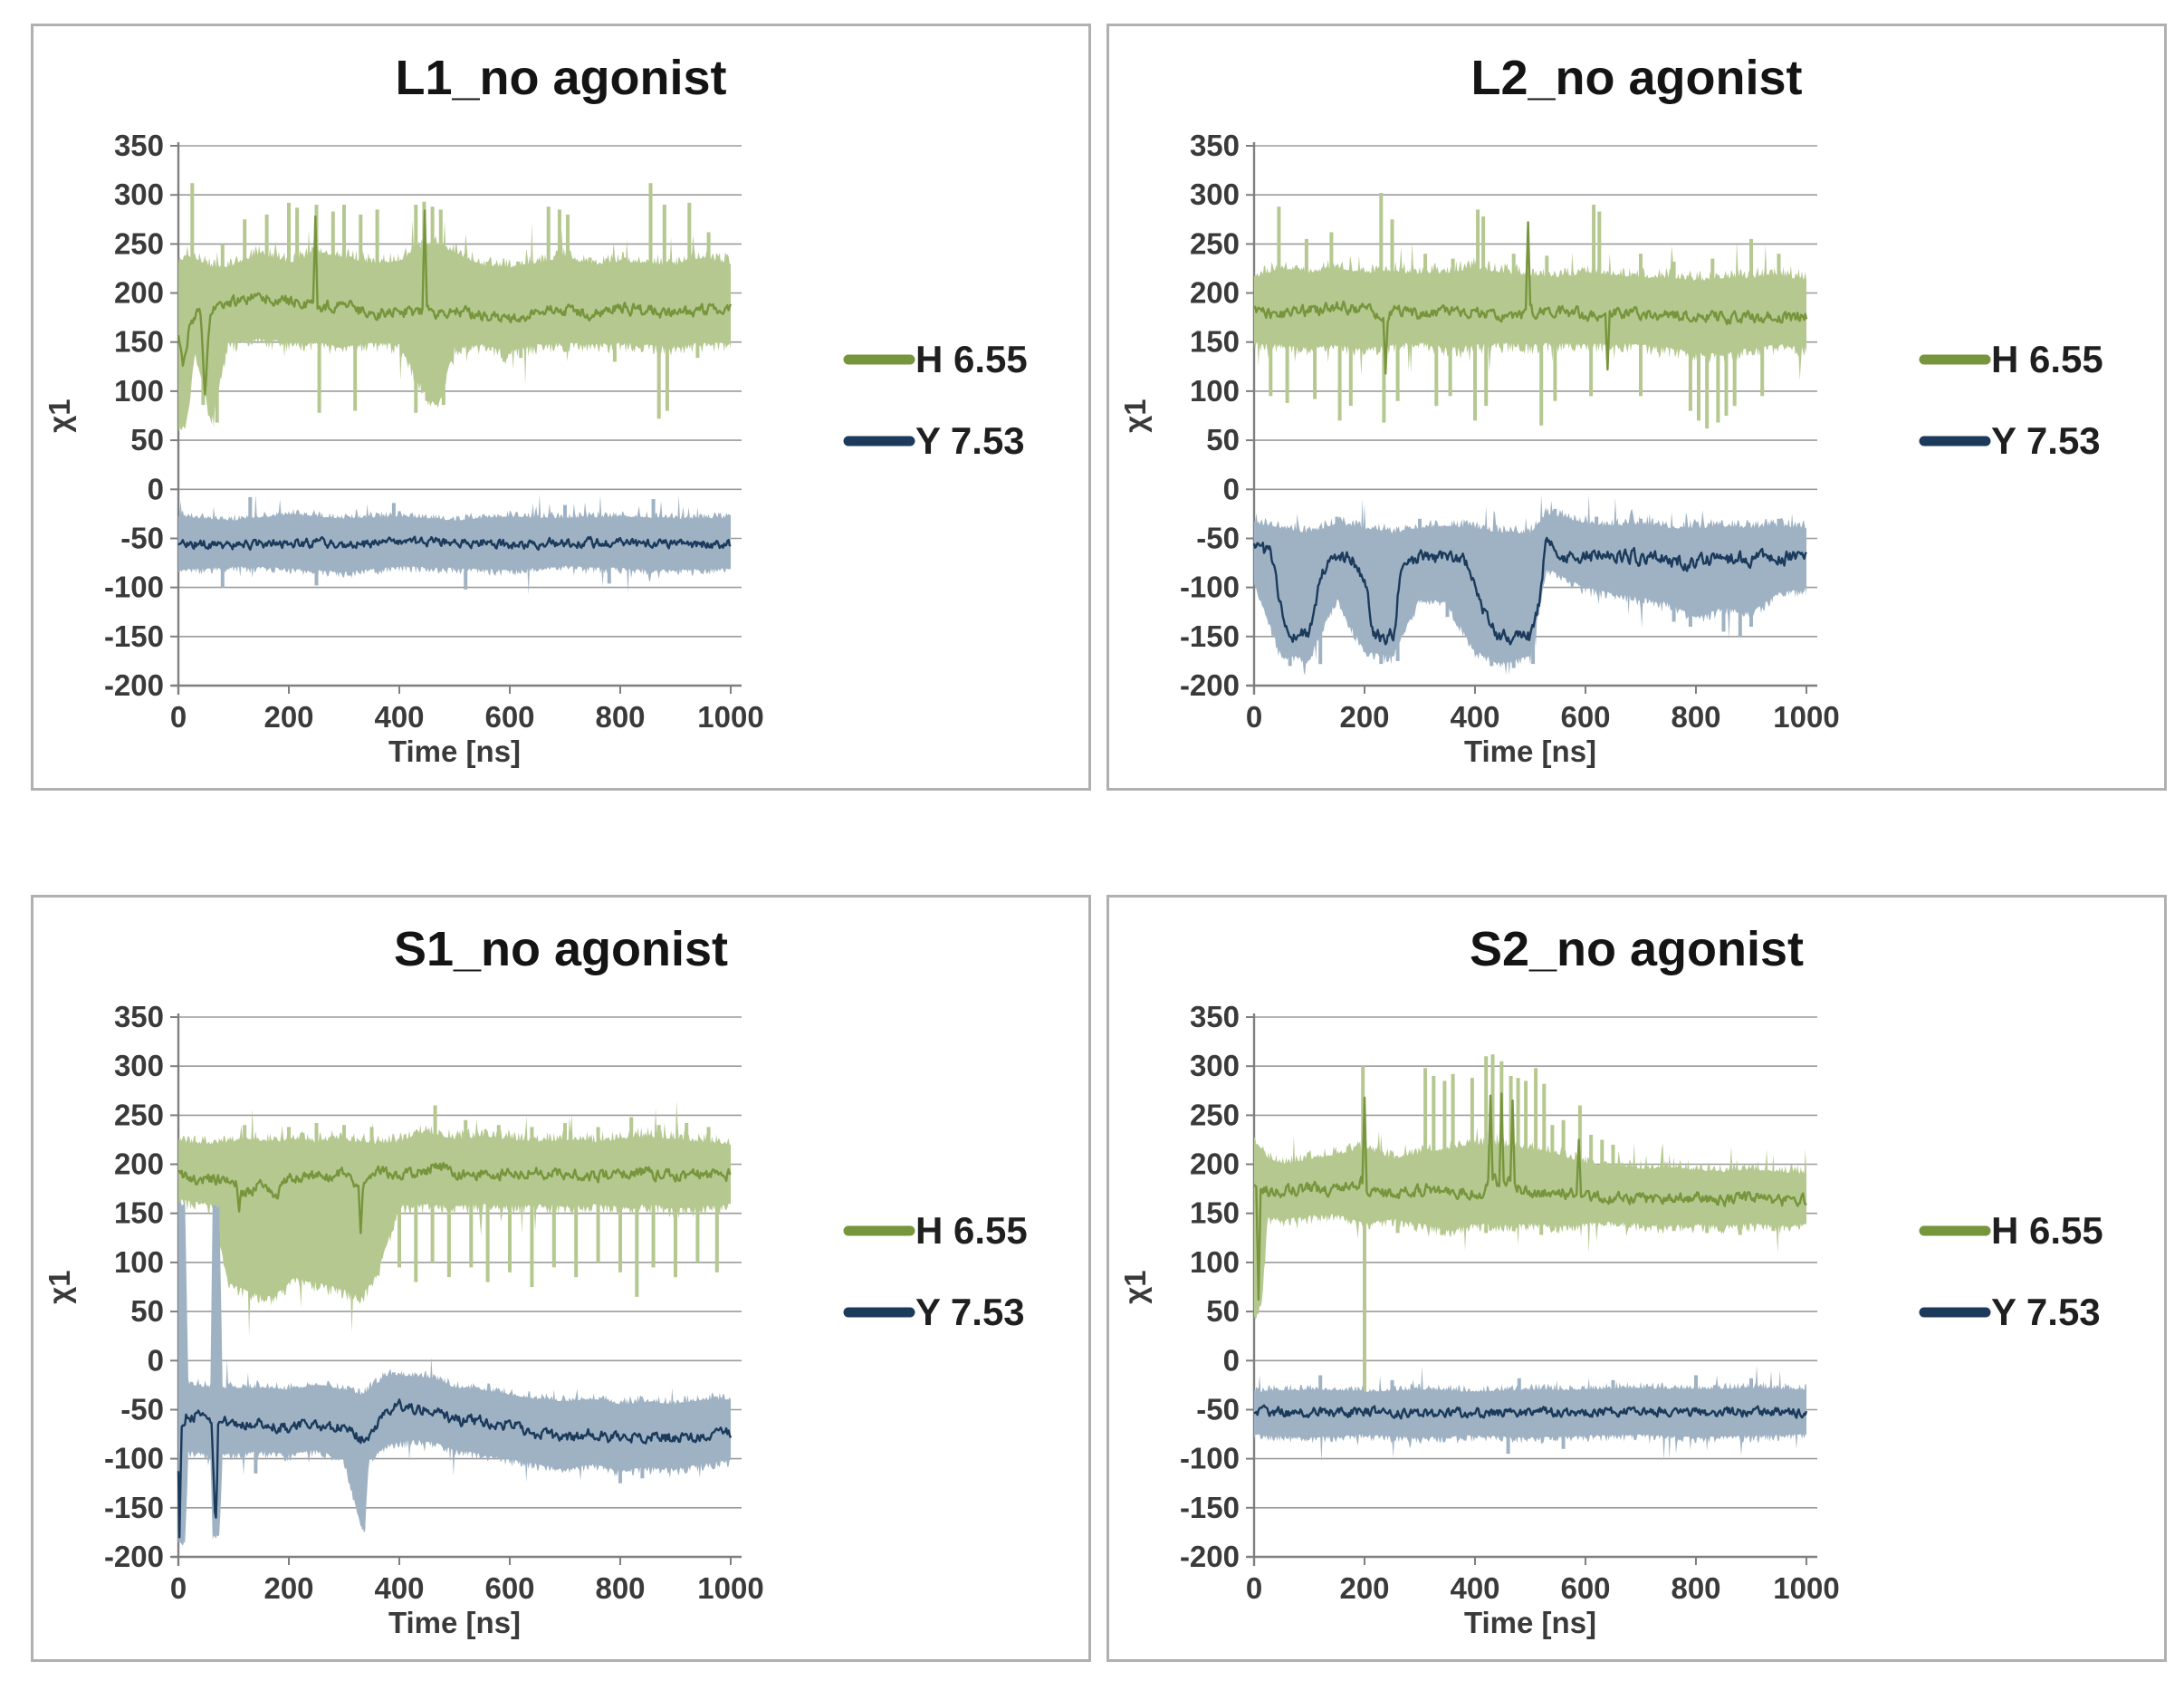 The width and height of the screenshot is (2184, 1690). I want to click on y-tick-label: 200, so click(1215, 293).